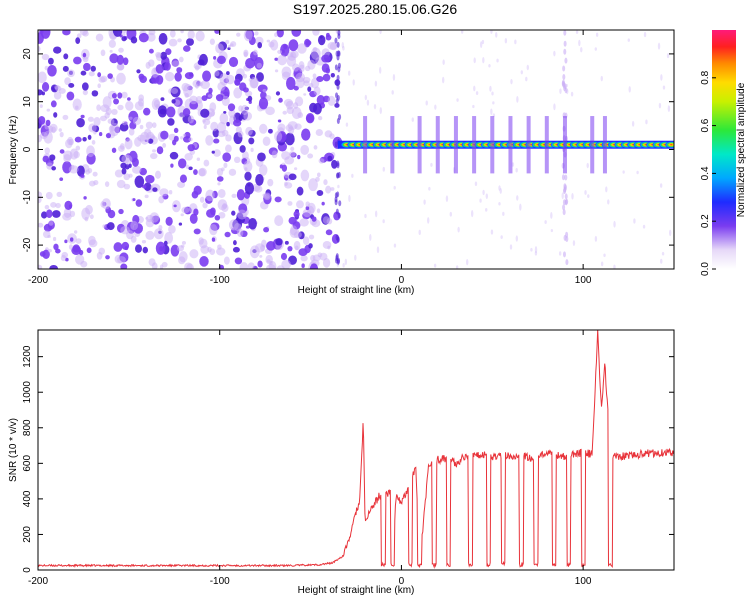 This screenshot has height=600, width=750. I want to click on colorbar-tick-label: 0.4, so click(705, 173).